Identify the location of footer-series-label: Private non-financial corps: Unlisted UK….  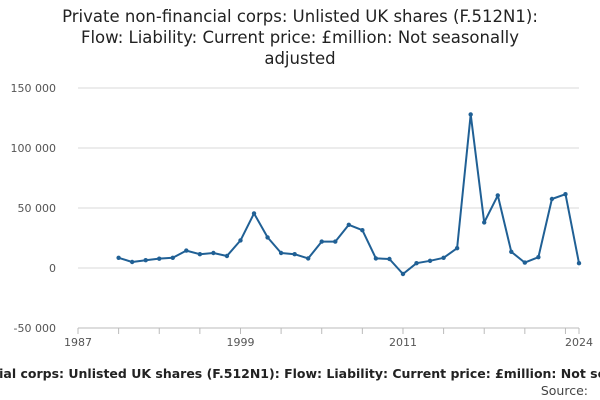
(300, 373).